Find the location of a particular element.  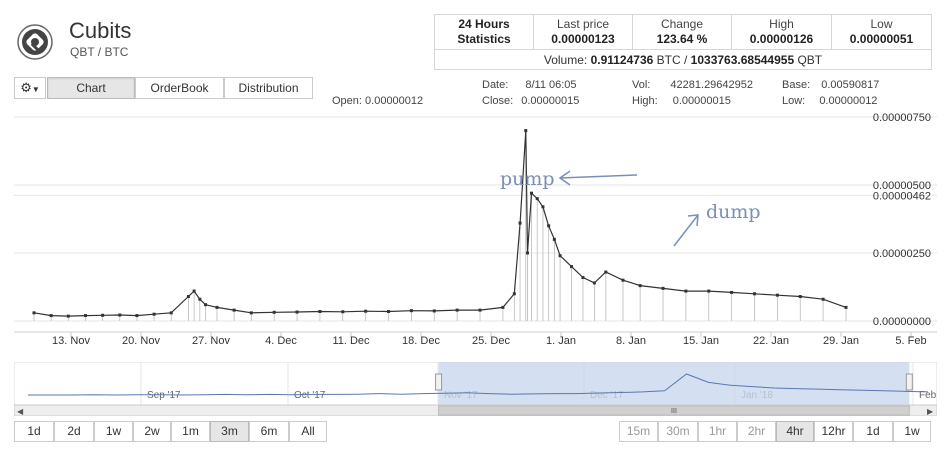

range-button-2w: 2w is located at coordinates (152, 431).